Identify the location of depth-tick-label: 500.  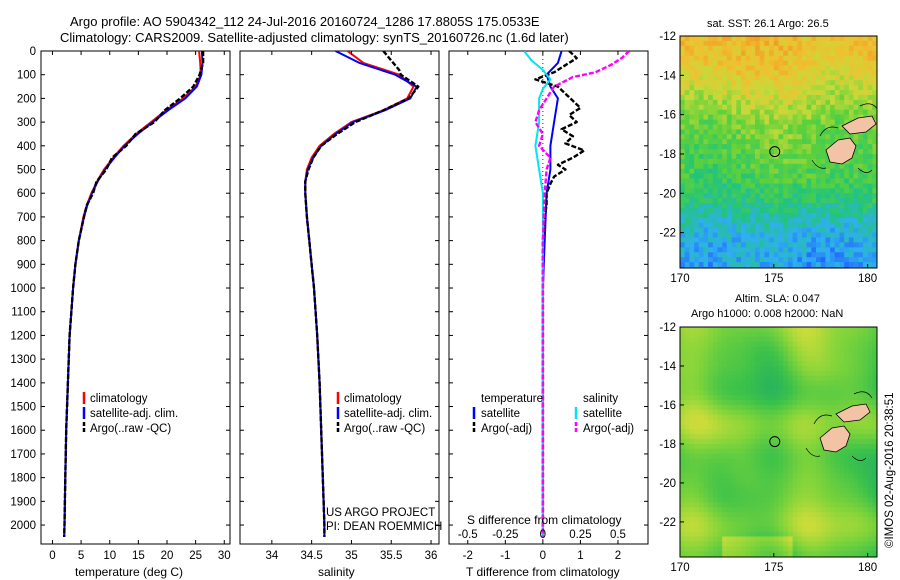
(26, 171).